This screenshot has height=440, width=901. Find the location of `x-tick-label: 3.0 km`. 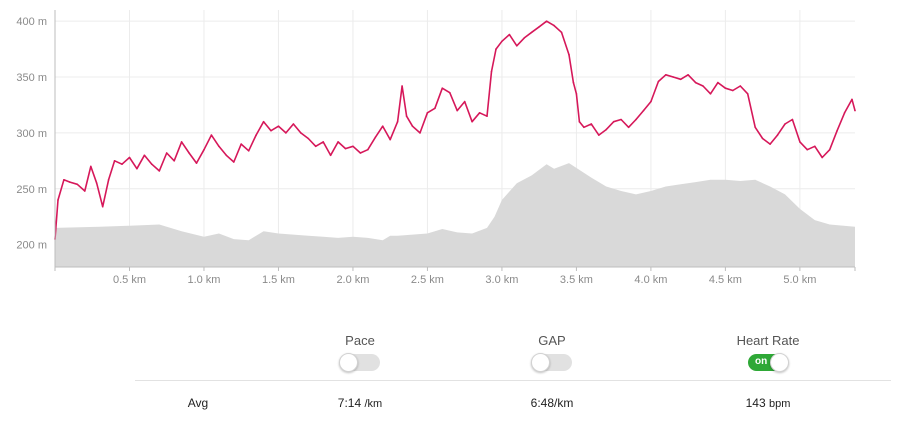

x-tick-label: 3.0 km is located at coordinates (501, 280).